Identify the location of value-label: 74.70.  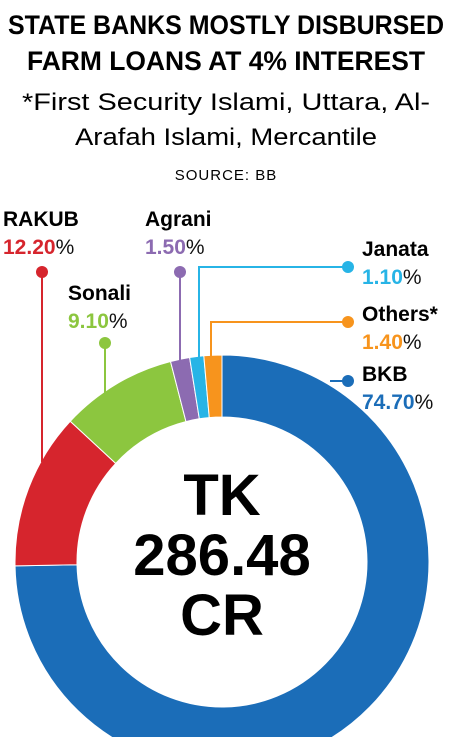
(388, 402).